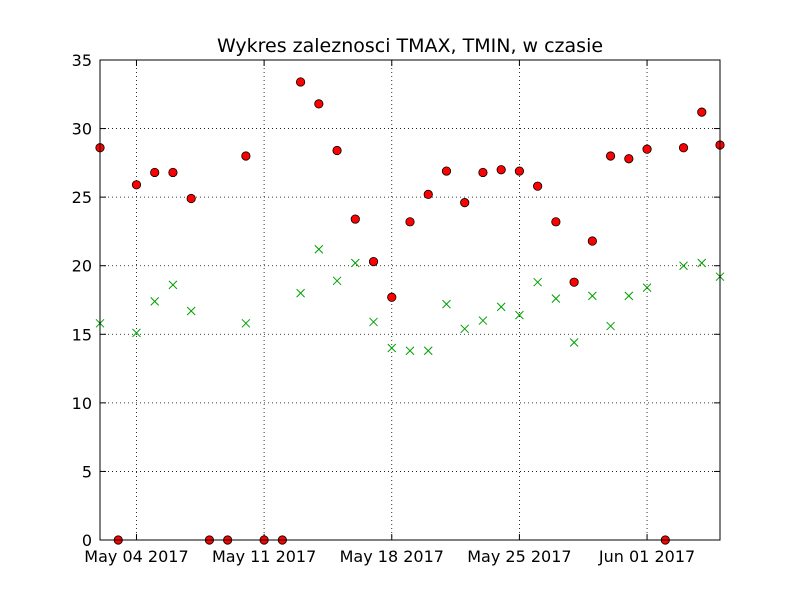  What do you see at coordinates (87, 471) in the screenshot?
I see `y-tick-label: 5` at bounding box center [87, 471].